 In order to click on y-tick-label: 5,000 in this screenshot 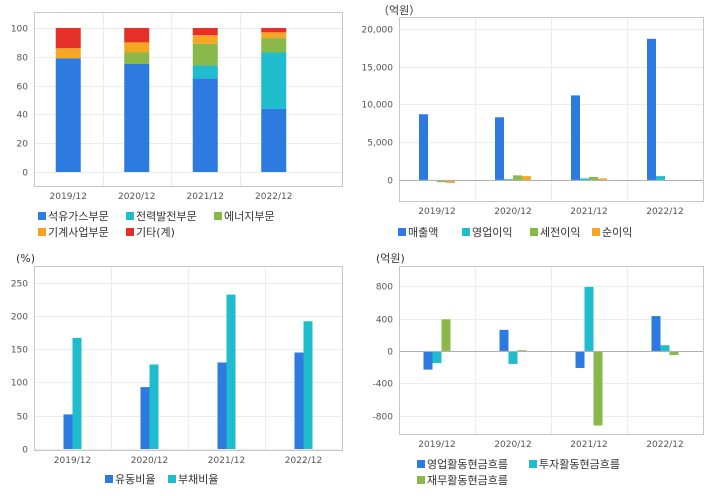, I will do `click(380, 144)`.